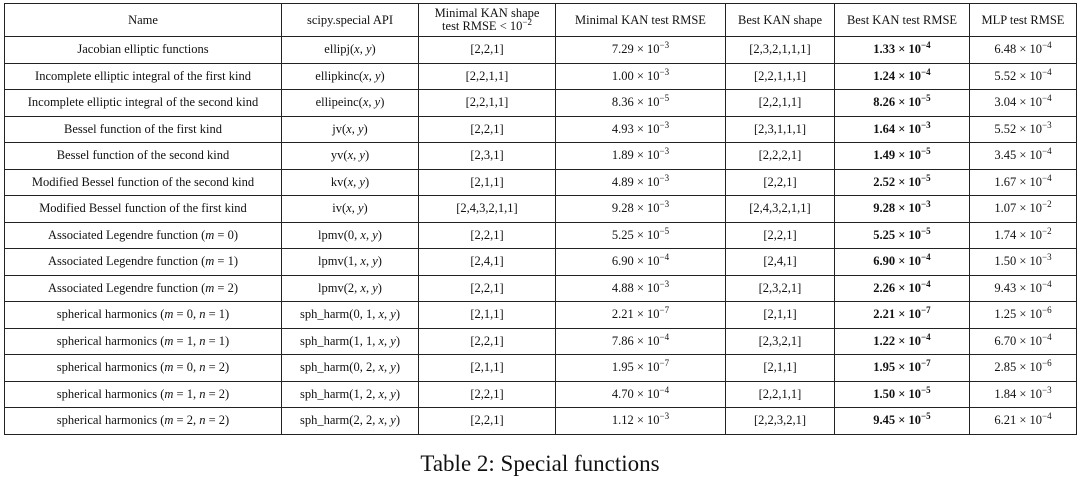 This screenshot has width=1080, height=484. What do you see at coordinates (622, 75) in the screenshot?
I see `cell-minimal-rmse-mantissa: 1.00` at bounding box center [622, 75].